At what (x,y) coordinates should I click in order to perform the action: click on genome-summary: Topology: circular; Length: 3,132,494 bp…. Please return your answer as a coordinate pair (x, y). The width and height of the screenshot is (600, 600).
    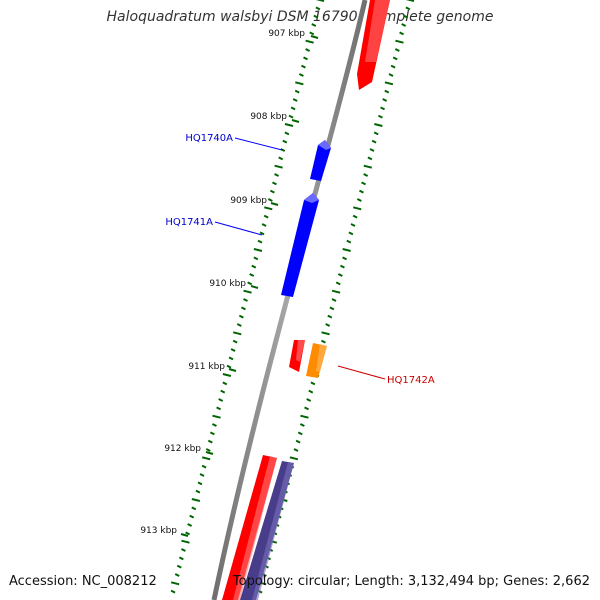
    Looking at the image, I should click on (411, 581).